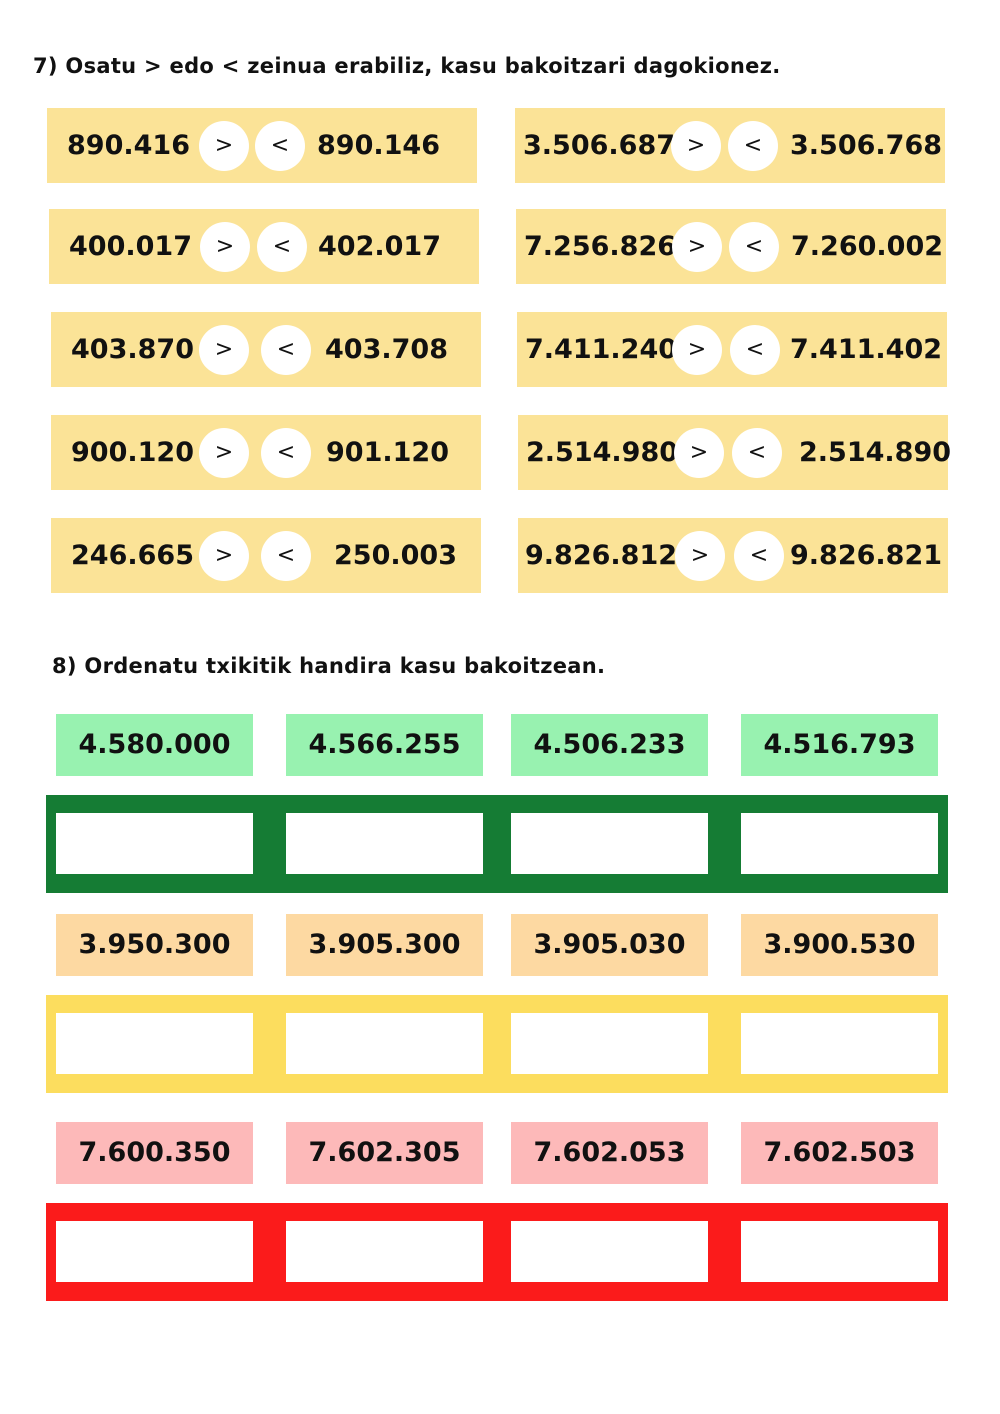 The width and height of the screenshot is (1000, 1414). I want to click on number-card: 4.516.793, so click(839, 745).